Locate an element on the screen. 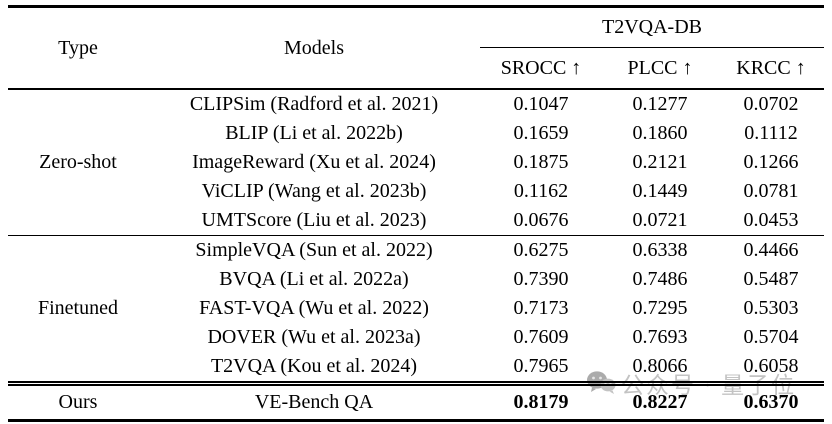 The image size is (832, 424). col-header-type: Type is located at coordinates (78, 47).